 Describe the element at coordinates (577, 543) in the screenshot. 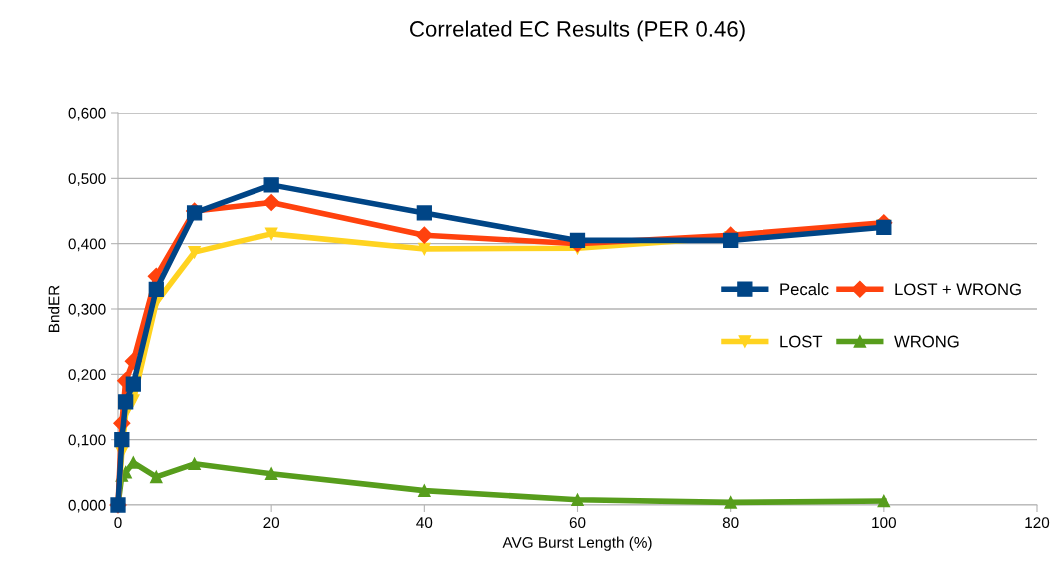

I see `x-axis-title: AVG Burst Length (%)` at that location.